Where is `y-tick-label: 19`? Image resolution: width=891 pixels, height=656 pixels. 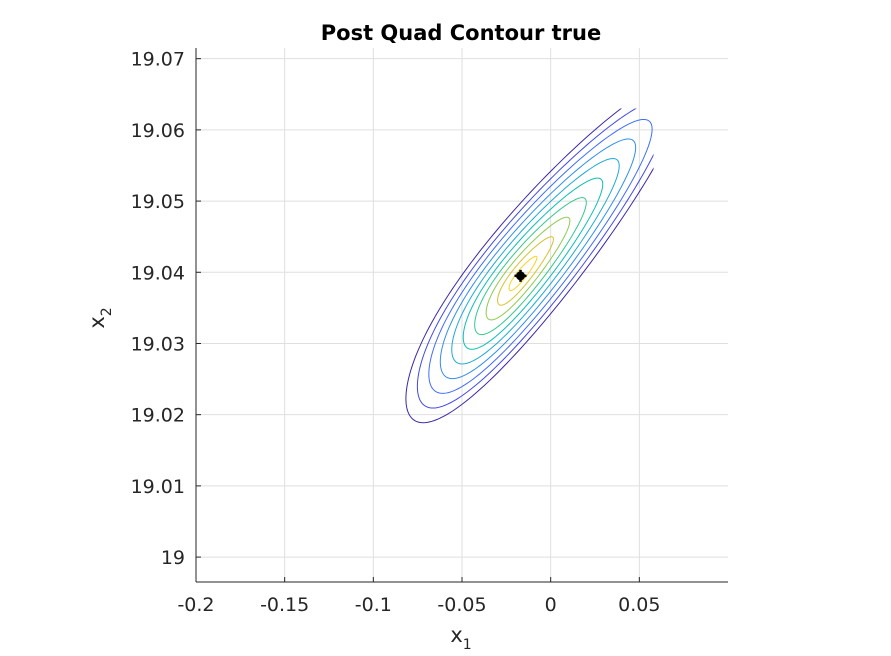 y-tick-label: 19 is located at coordinates (173, 558).